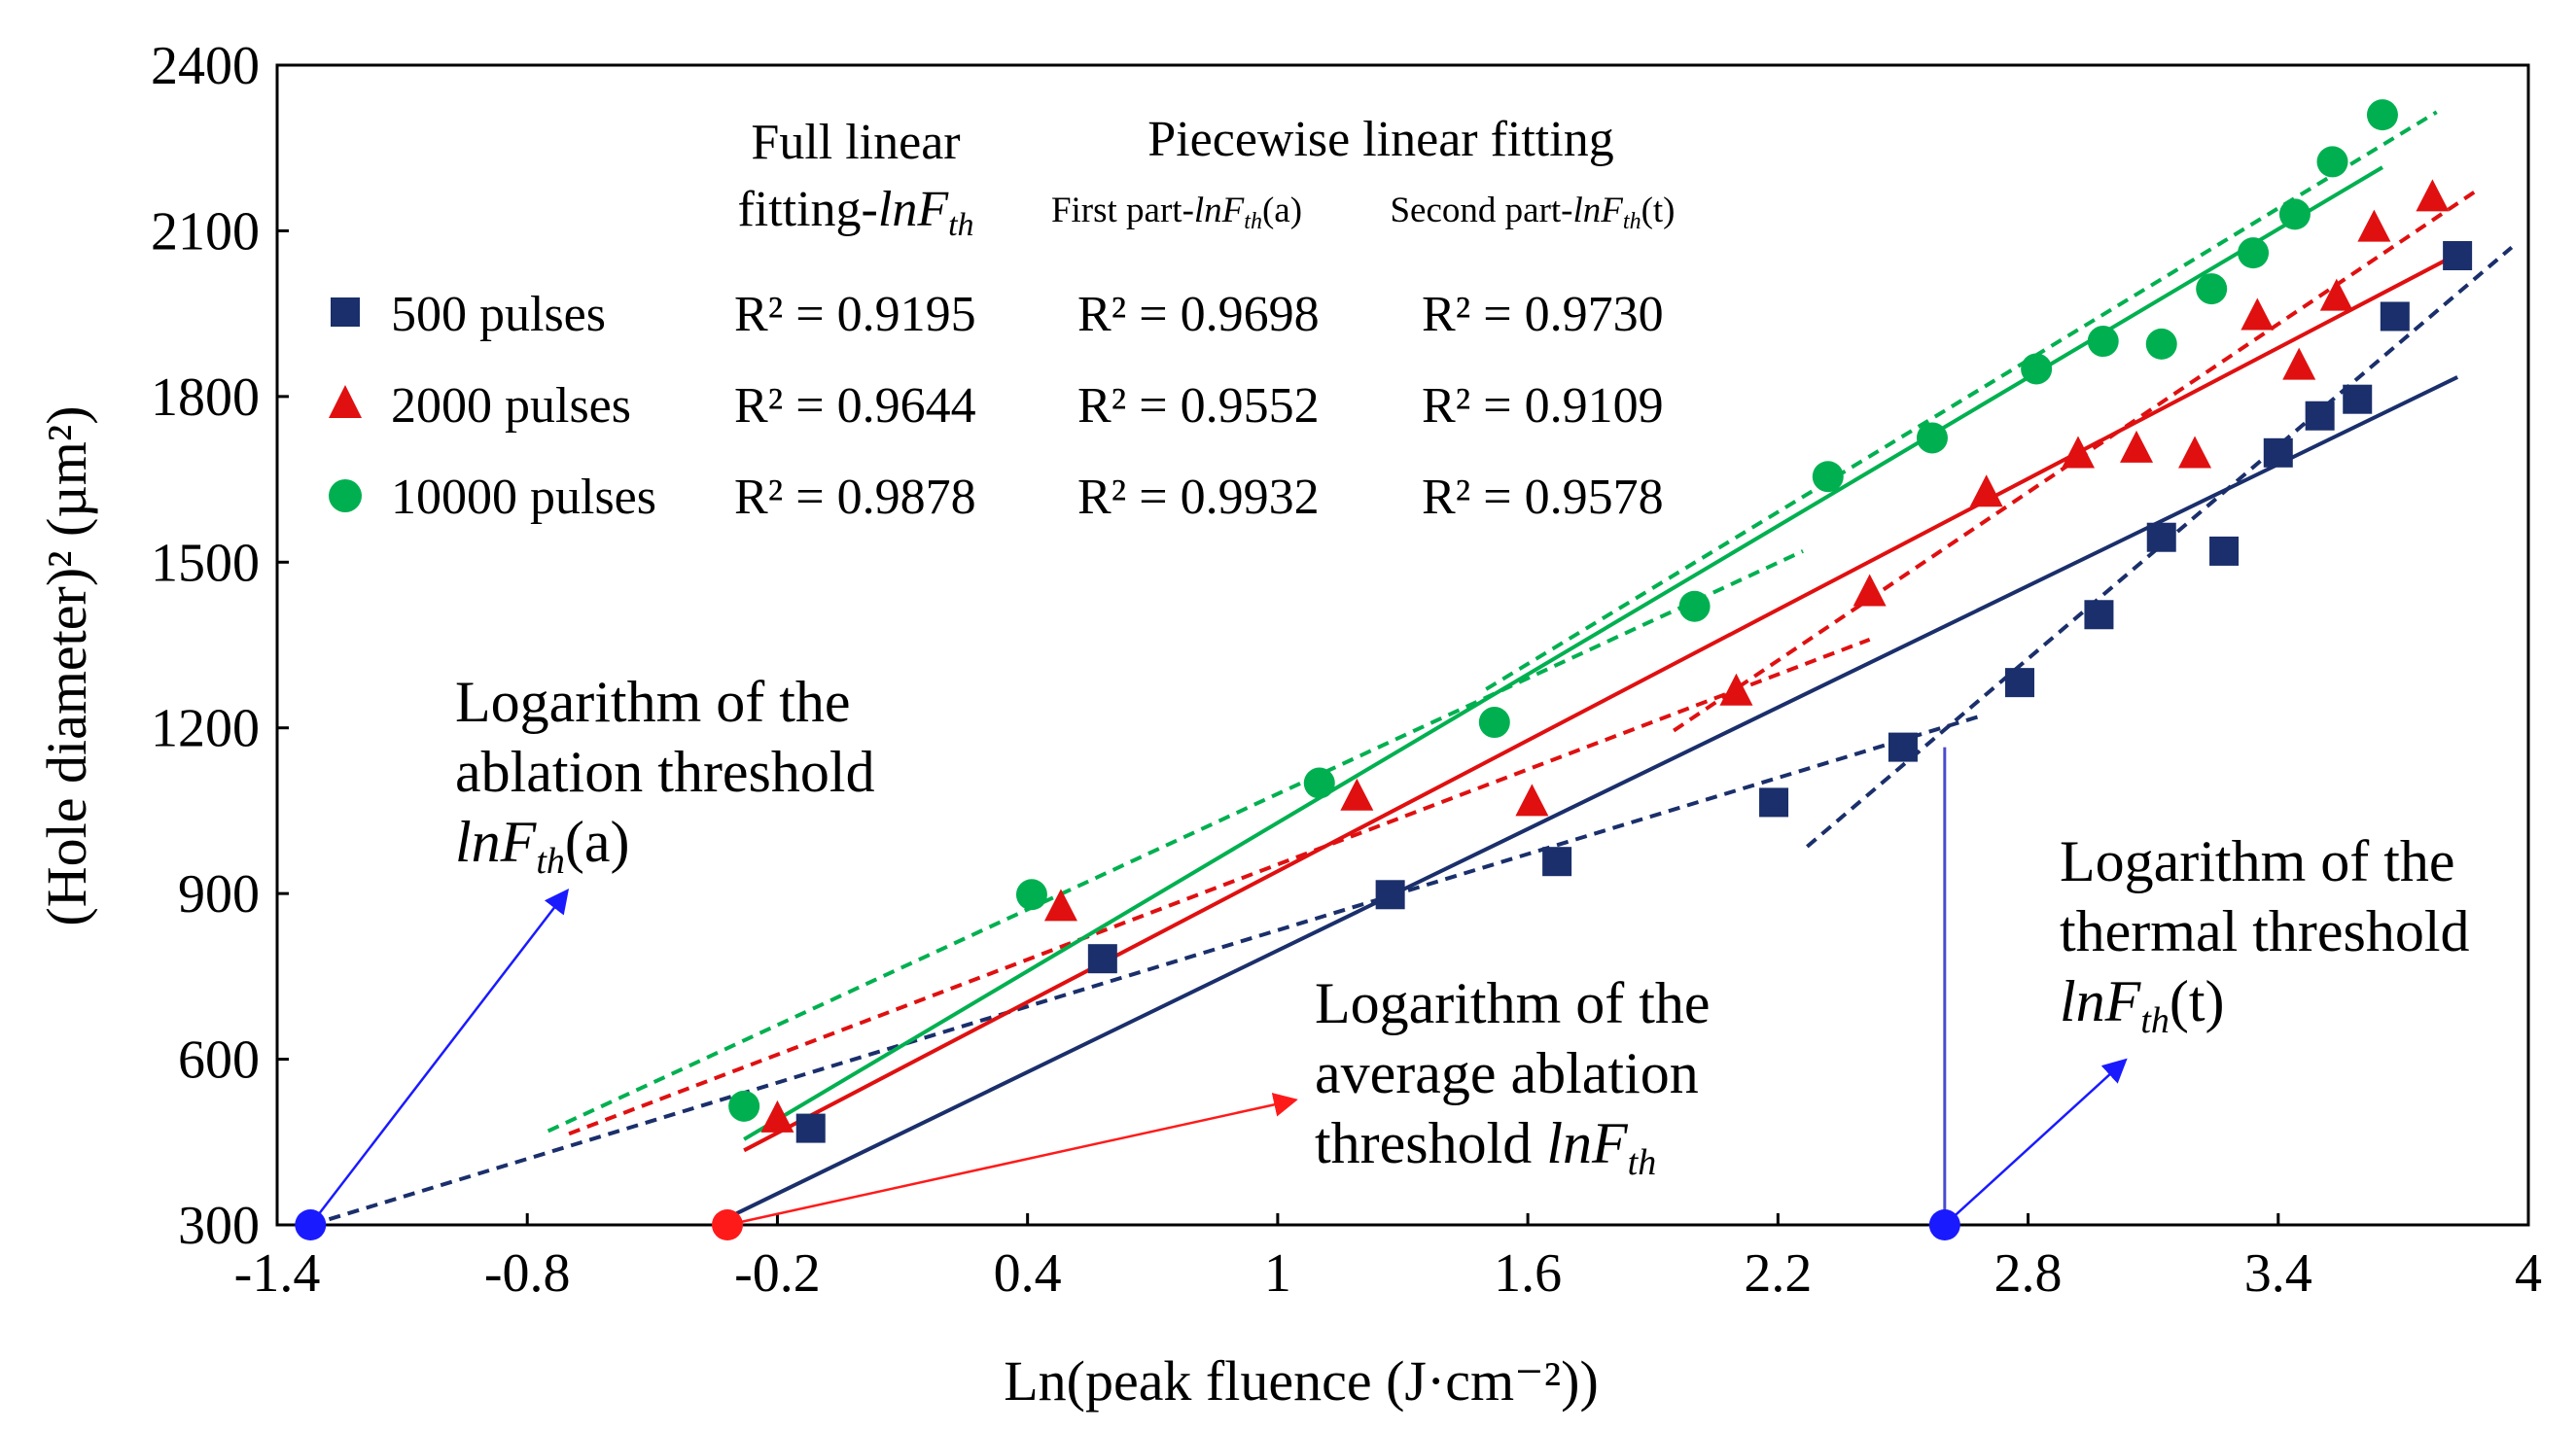  What do you see at coordinates (1485, 1147) in the screenshot?
I see `annotation-average-line3: threshold lnFth` at bounding box center [1485, 1147].